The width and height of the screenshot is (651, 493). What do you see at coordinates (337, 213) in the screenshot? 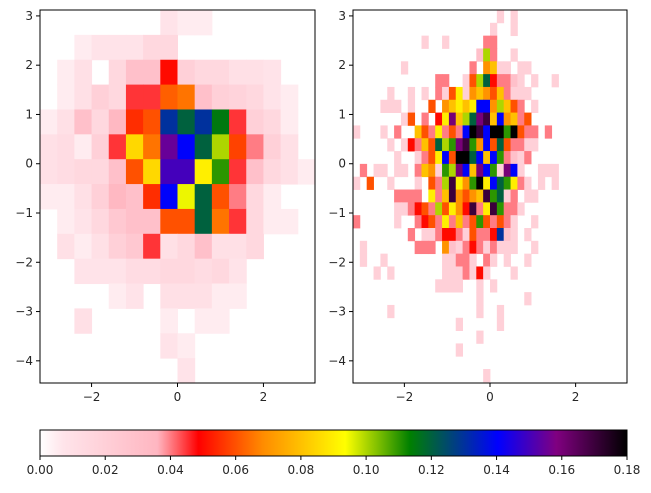
I see `y-tick-label: −1` at bounding box center [337, 213].